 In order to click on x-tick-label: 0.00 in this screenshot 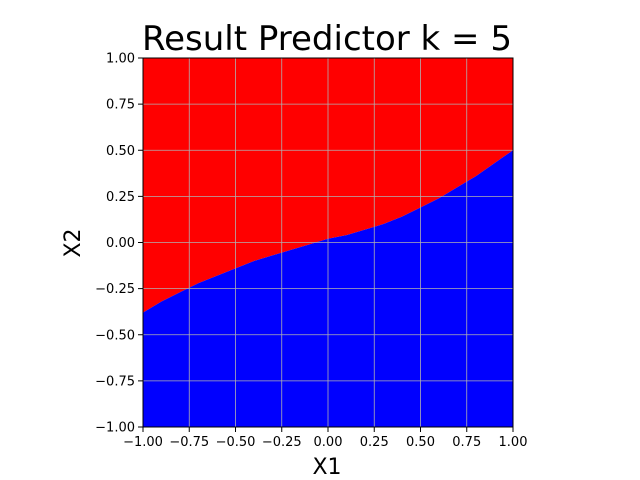, I will do `click(328, 442)`.